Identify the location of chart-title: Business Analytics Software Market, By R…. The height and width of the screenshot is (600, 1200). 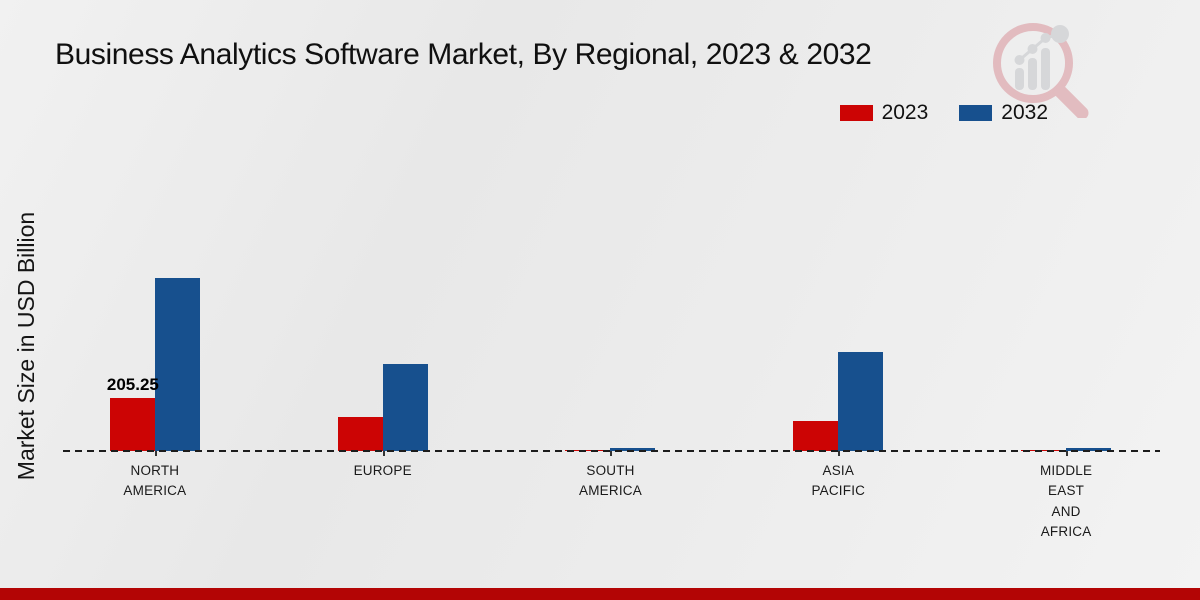
(463, 54).